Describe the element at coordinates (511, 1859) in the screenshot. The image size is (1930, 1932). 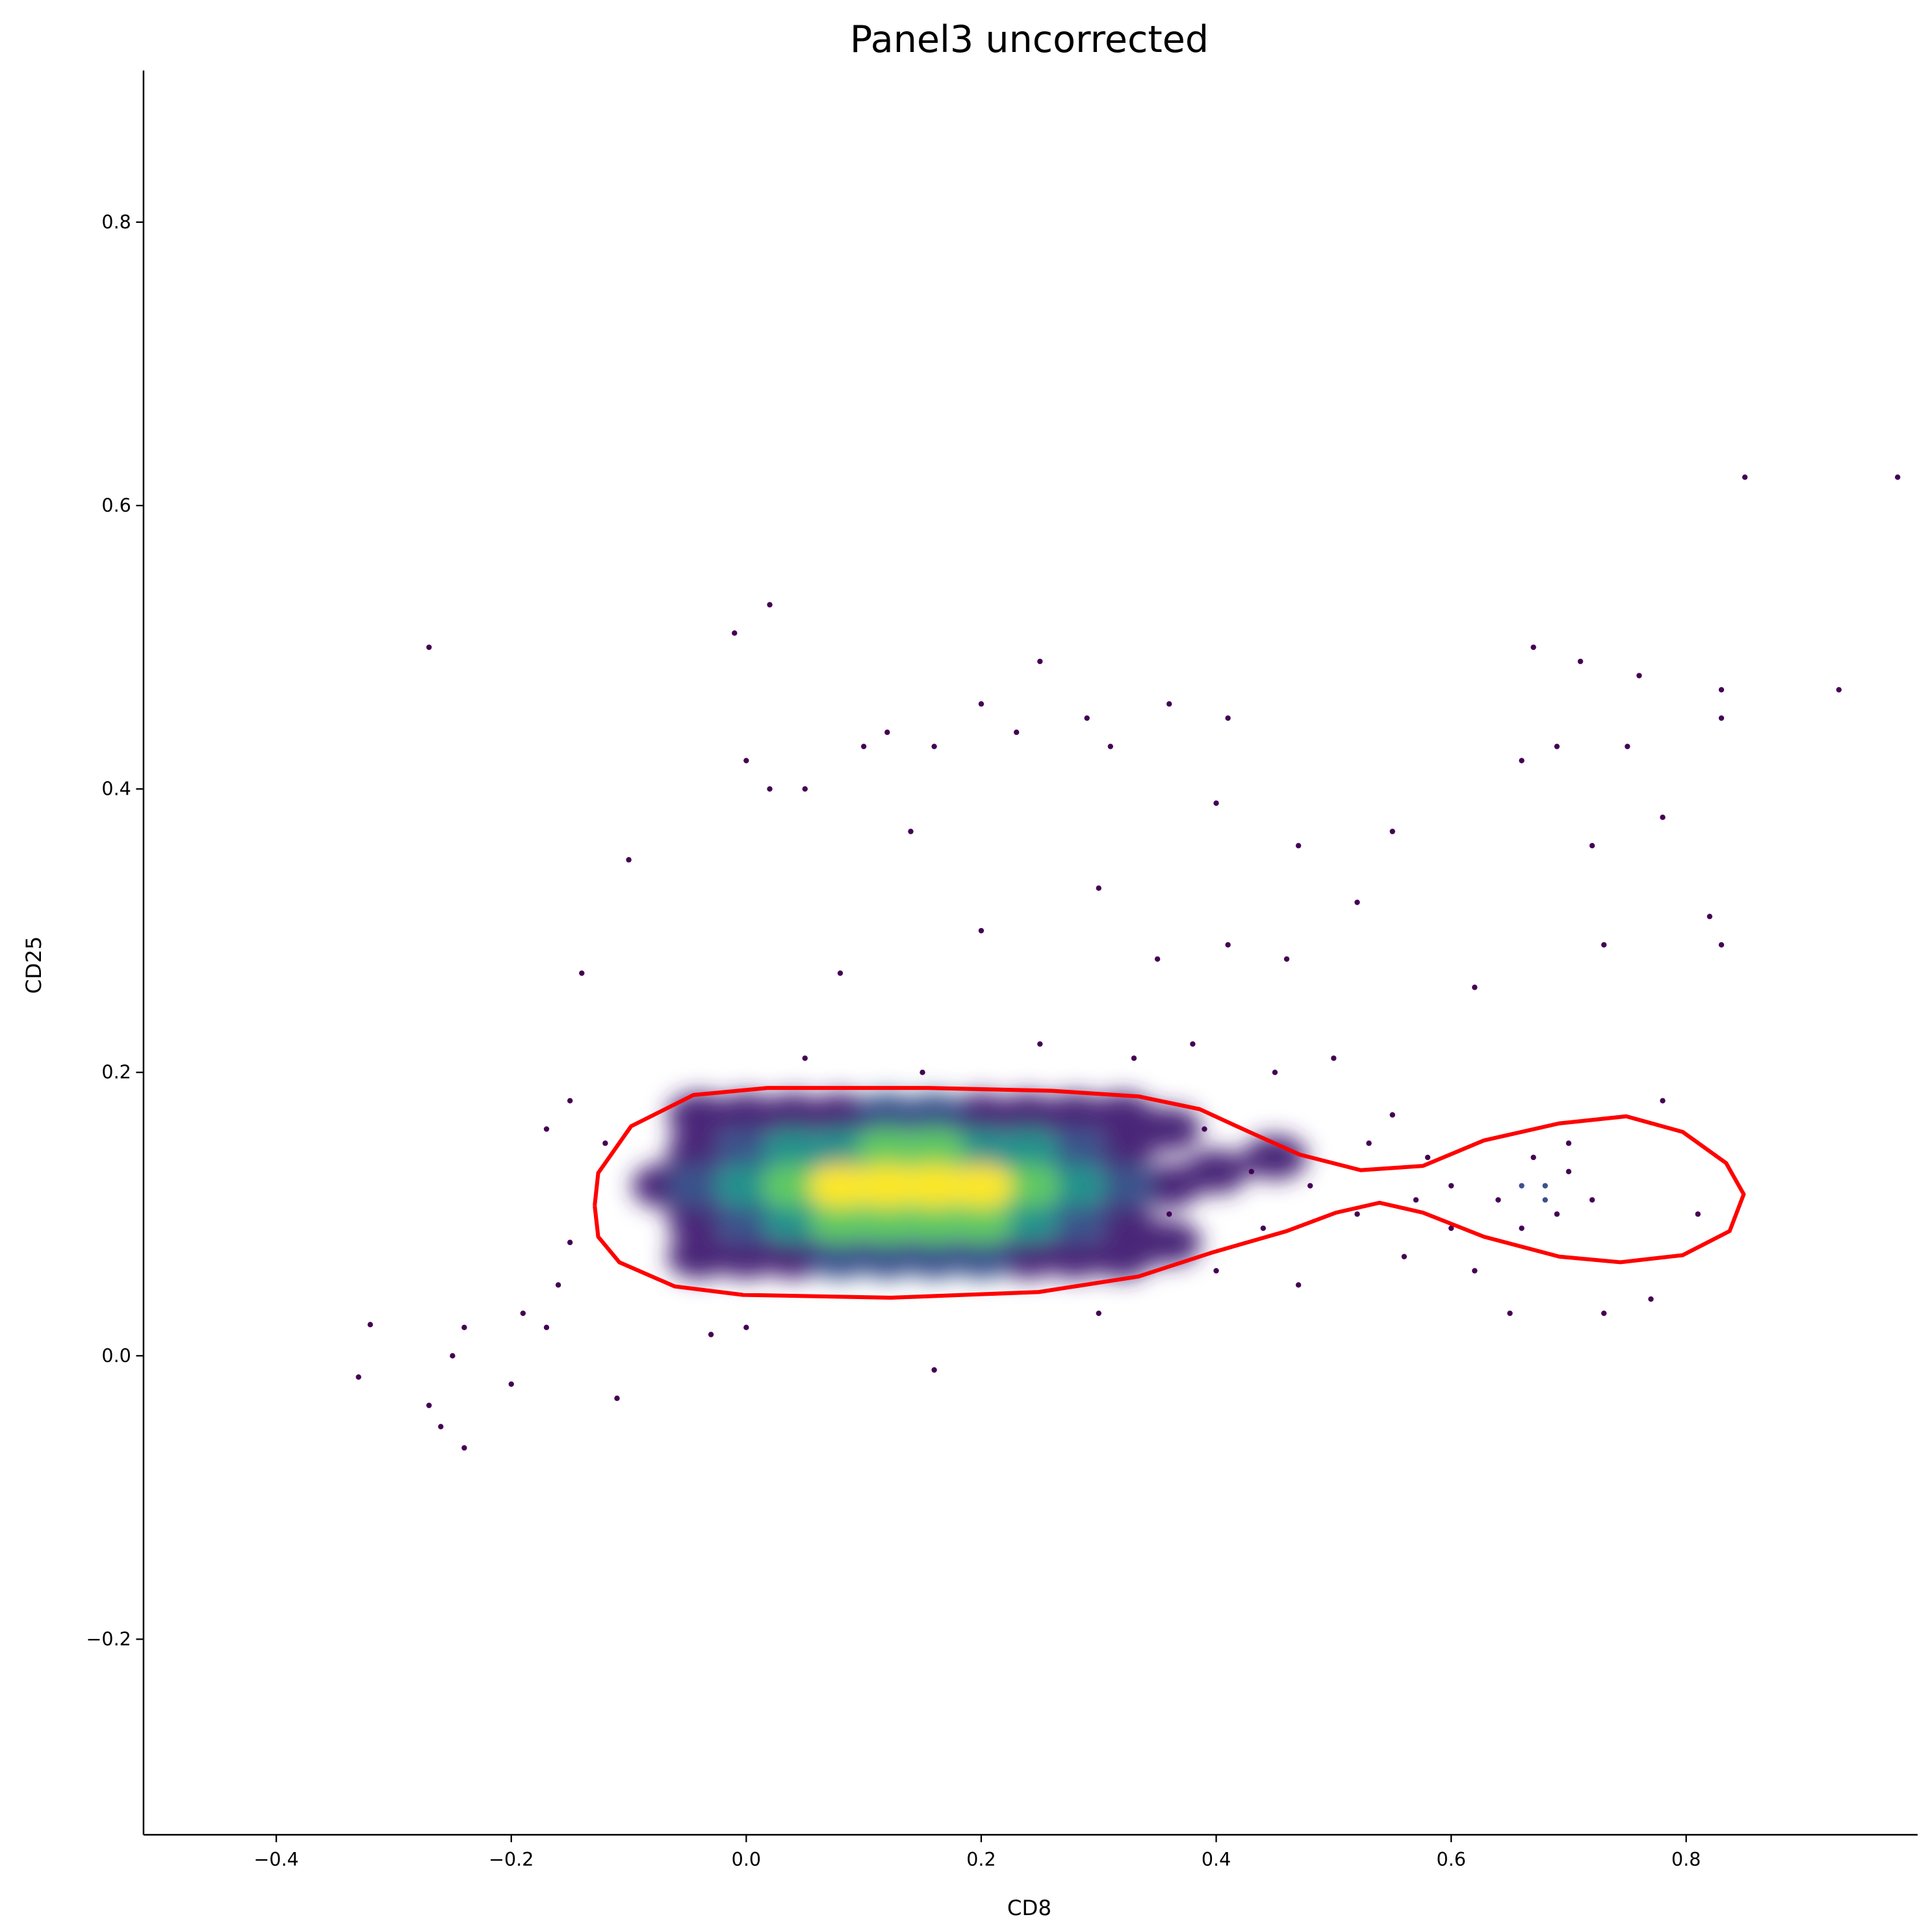
I see `x-tick-label: −0.2` at that location.